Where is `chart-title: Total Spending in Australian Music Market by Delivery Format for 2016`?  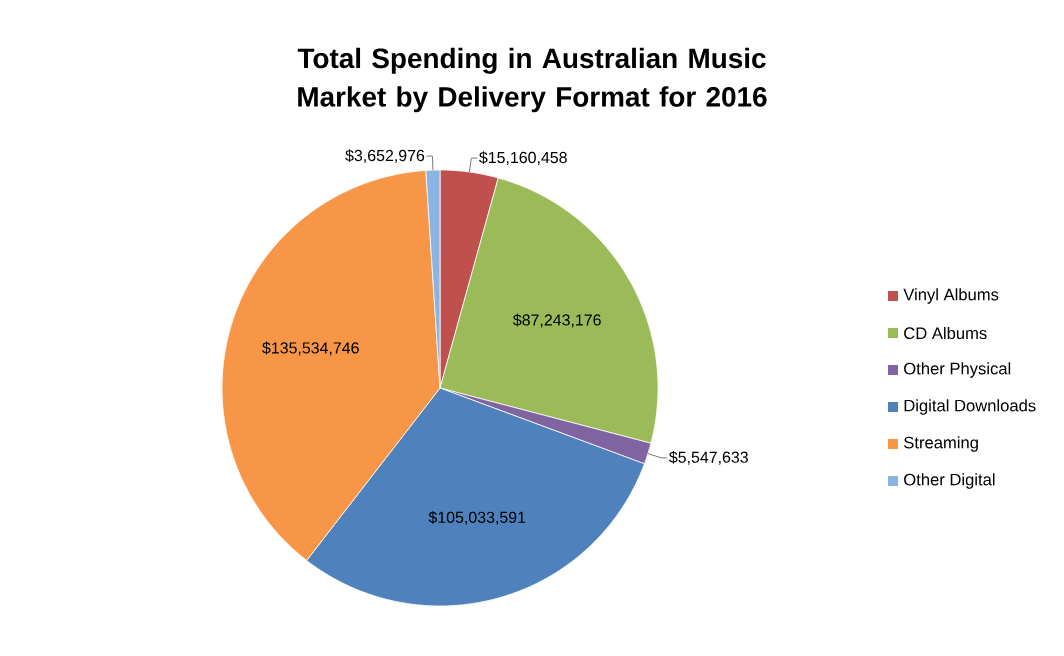
chart-title: Total Spending in Australian Music Market by Delivery Format for 2016 is located at coordinates (532, 80).